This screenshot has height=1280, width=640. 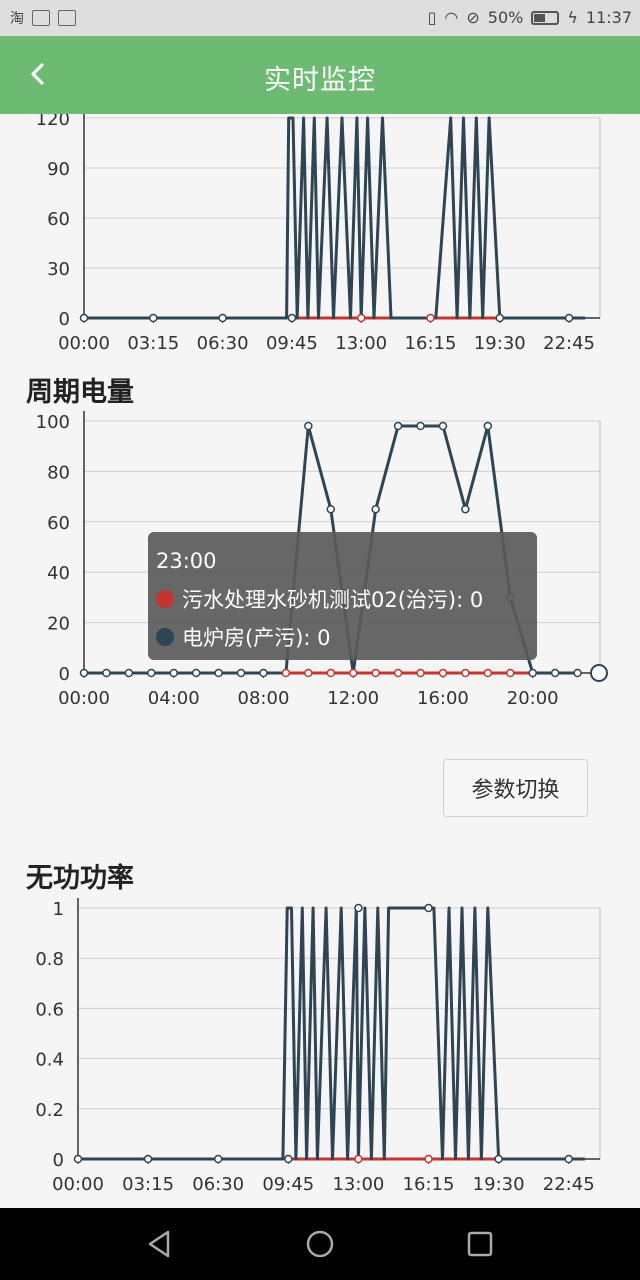 What do you see at coordinates (505, 17) in the screenshot?
I see `battery-percent: 50%` at bounding box center [505, 17].